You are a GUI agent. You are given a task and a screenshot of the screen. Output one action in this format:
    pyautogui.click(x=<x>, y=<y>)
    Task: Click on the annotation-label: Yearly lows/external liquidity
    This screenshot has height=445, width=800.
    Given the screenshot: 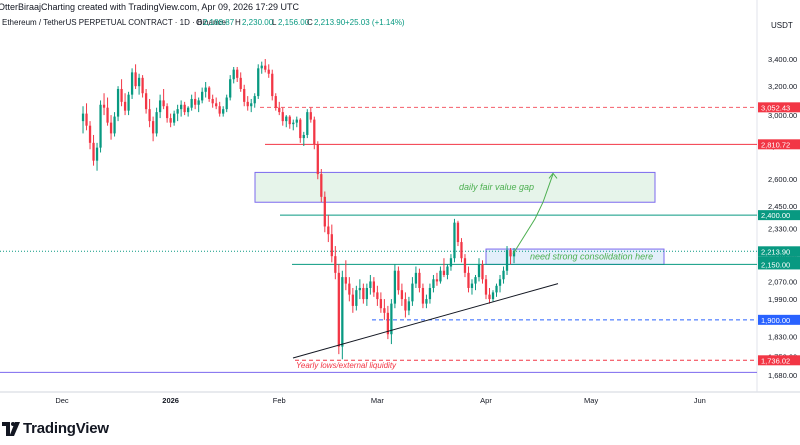 What is the action you would take?
    pyautogui.click(x=346, y=365)
    